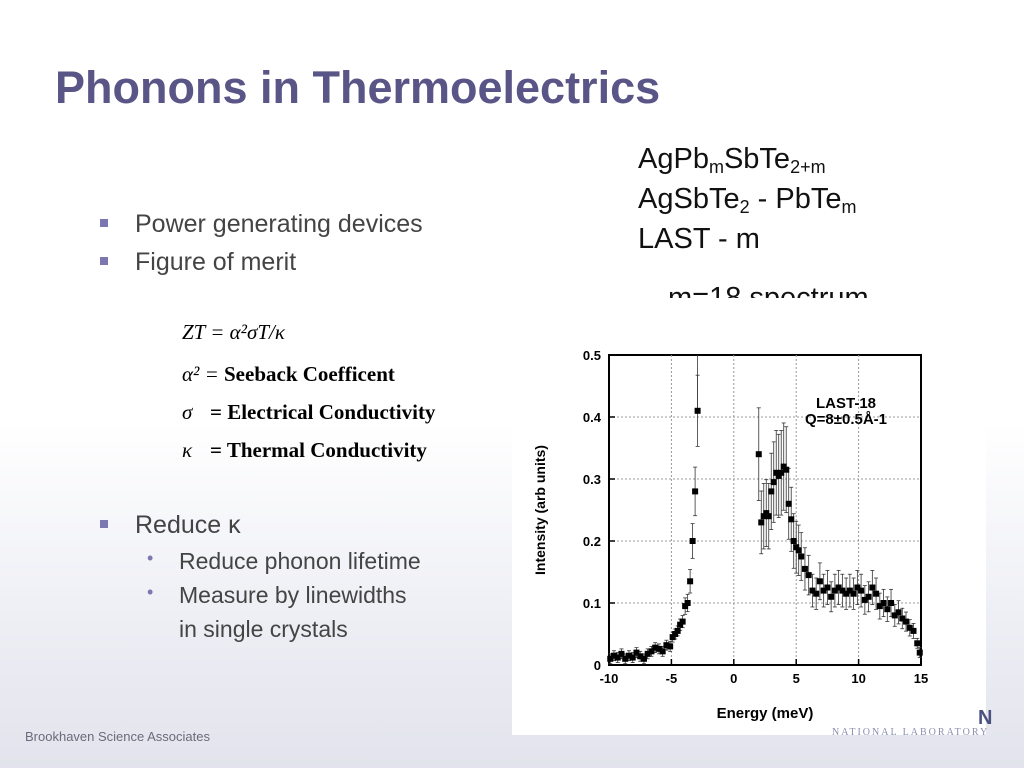 The width and height of the screenshot is (1024, 768). Describe the element at coordinates (597, 665) in the screenshot. I see `y-tick-label: 0` at that location.